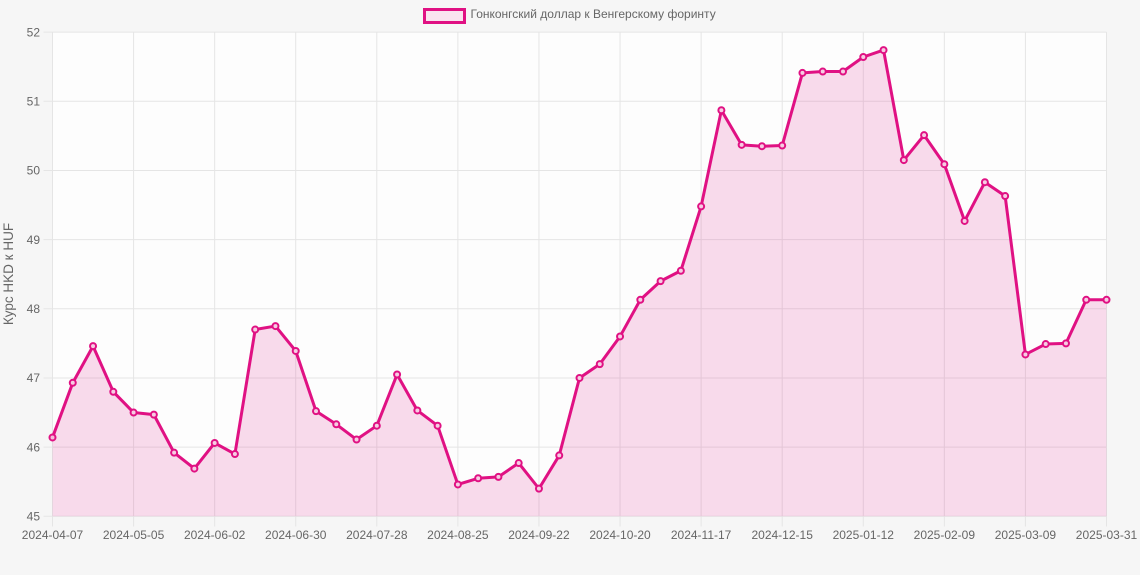  Describe the element at coordinates (458, 535) in the screenshot. I see `svg-text: 2024-08-25` at that location.